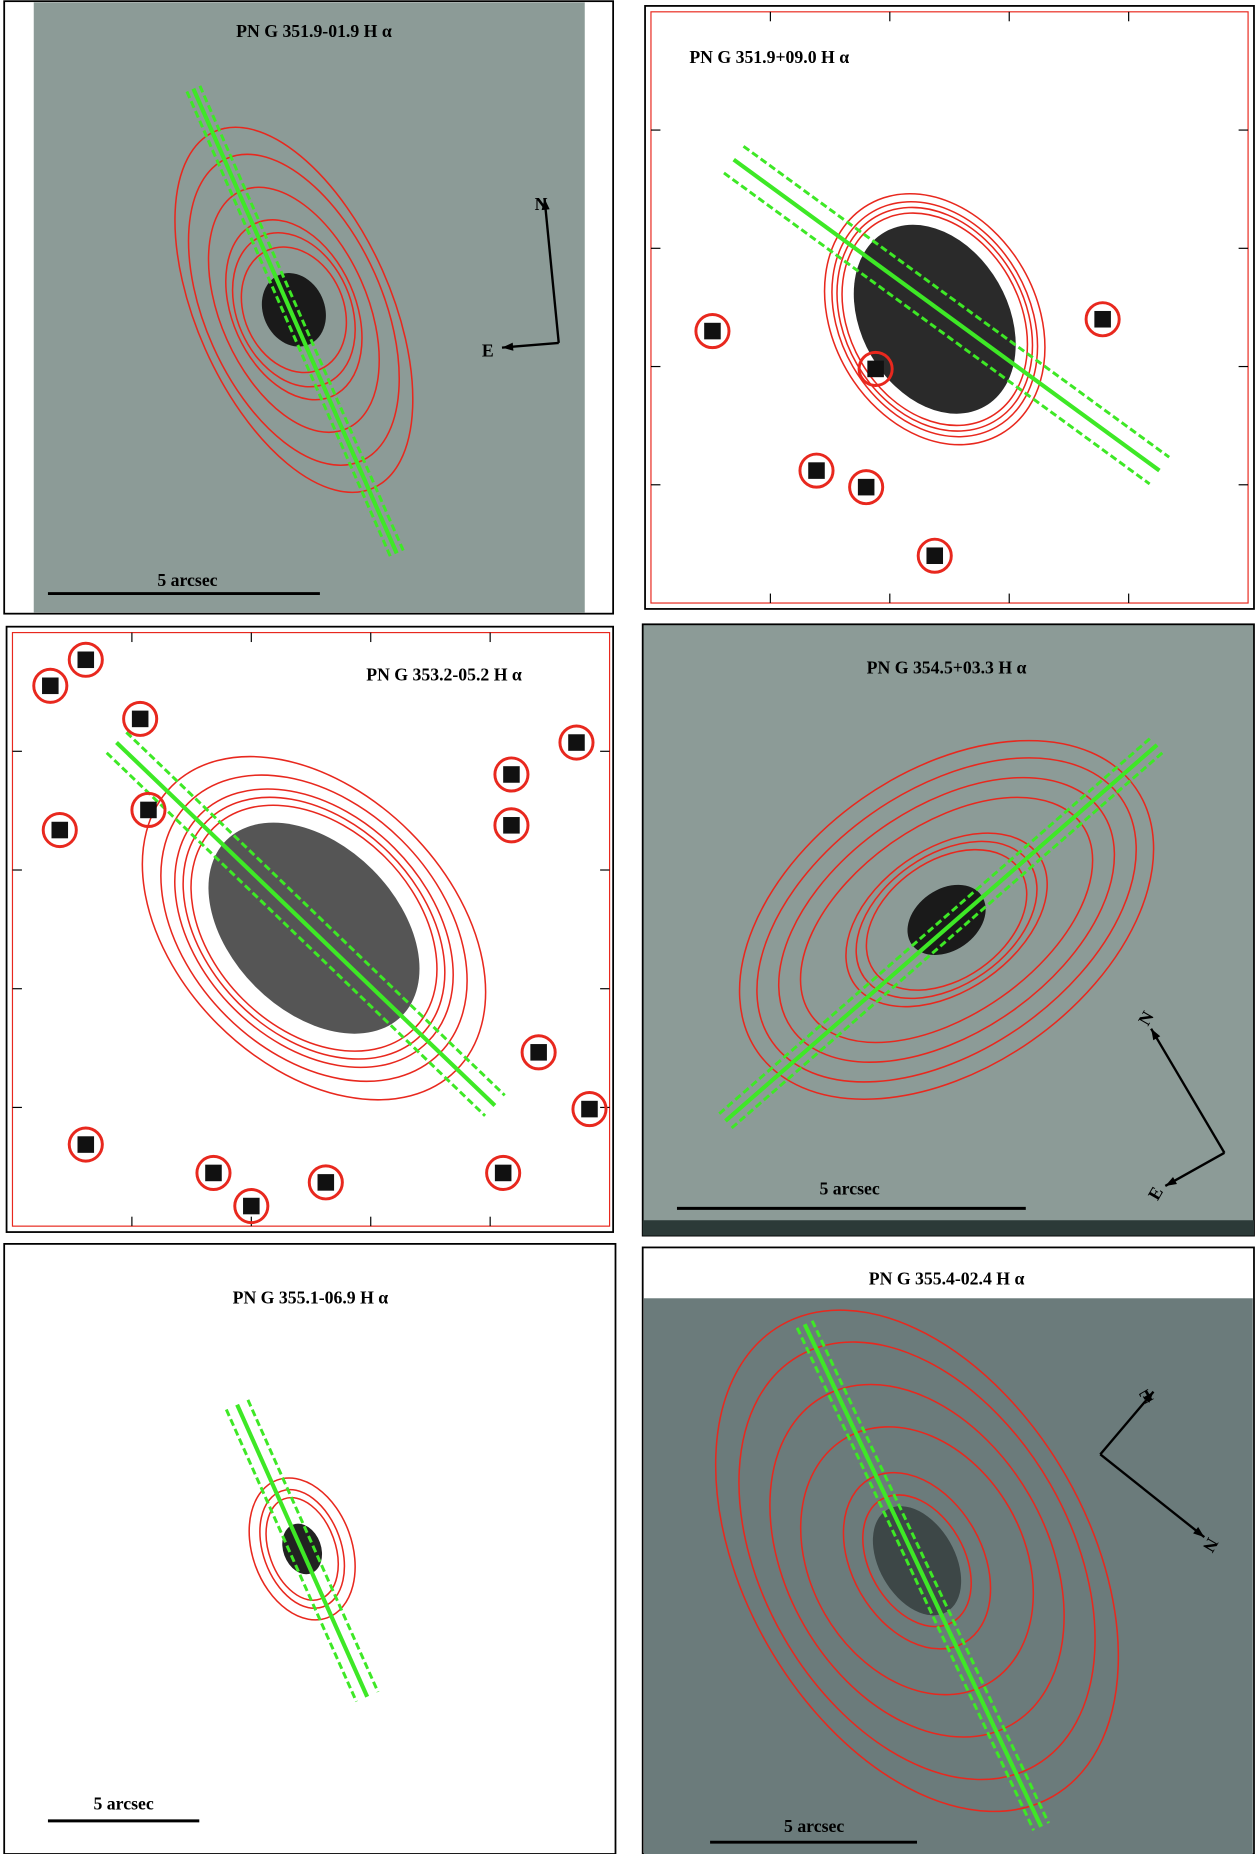 This screenshot has height=1854, width=1257. Describe the element at coordinates (311, 1298) in the screenshot. I see `panel-title: PN G 355.1-06.9 H α` at that location.